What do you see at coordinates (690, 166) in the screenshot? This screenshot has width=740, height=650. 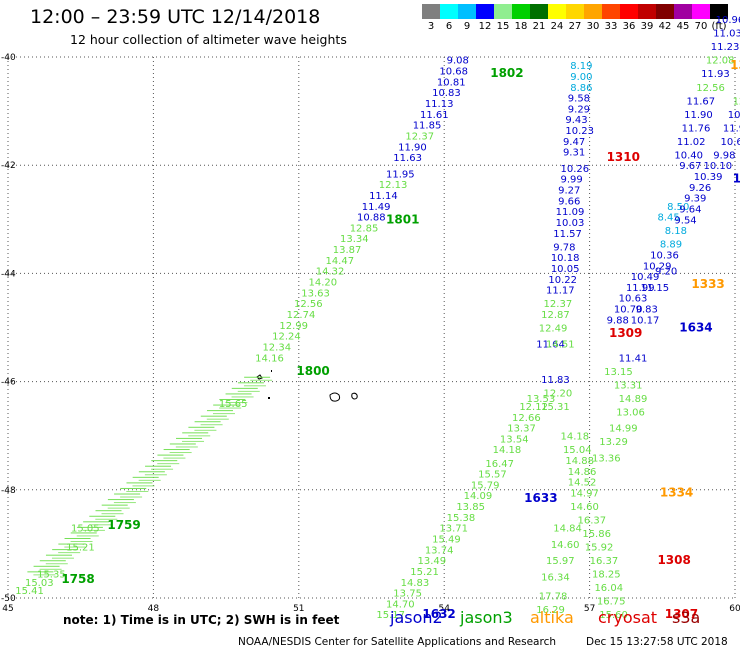 I see `wave-height-label: 9.67` at bounding box center [690, 166].